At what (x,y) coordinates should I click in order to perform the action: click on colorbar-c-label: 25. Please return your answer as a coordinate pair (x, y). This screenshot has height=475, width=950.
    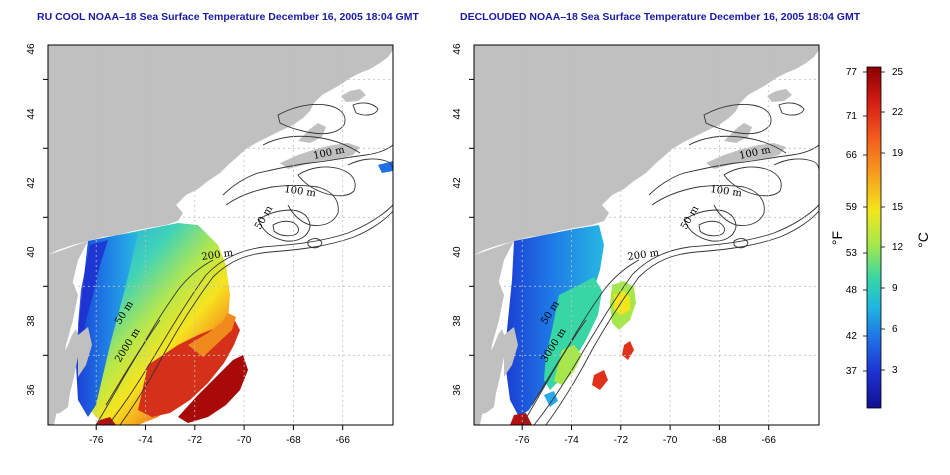
    Looking at the image, I should click on (898, 72).